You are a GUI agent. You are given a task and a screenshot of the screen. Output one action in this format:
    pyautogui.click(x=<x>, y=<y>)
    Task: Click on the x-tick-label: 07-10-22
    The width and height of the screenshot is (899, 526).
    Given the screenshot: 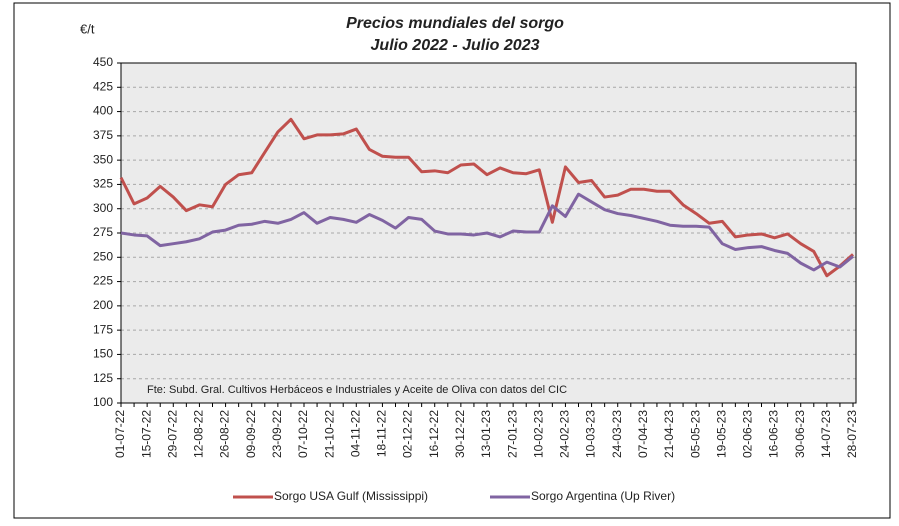 What is the action you would take?
    pyautogui.click(x=303, y=434)
    